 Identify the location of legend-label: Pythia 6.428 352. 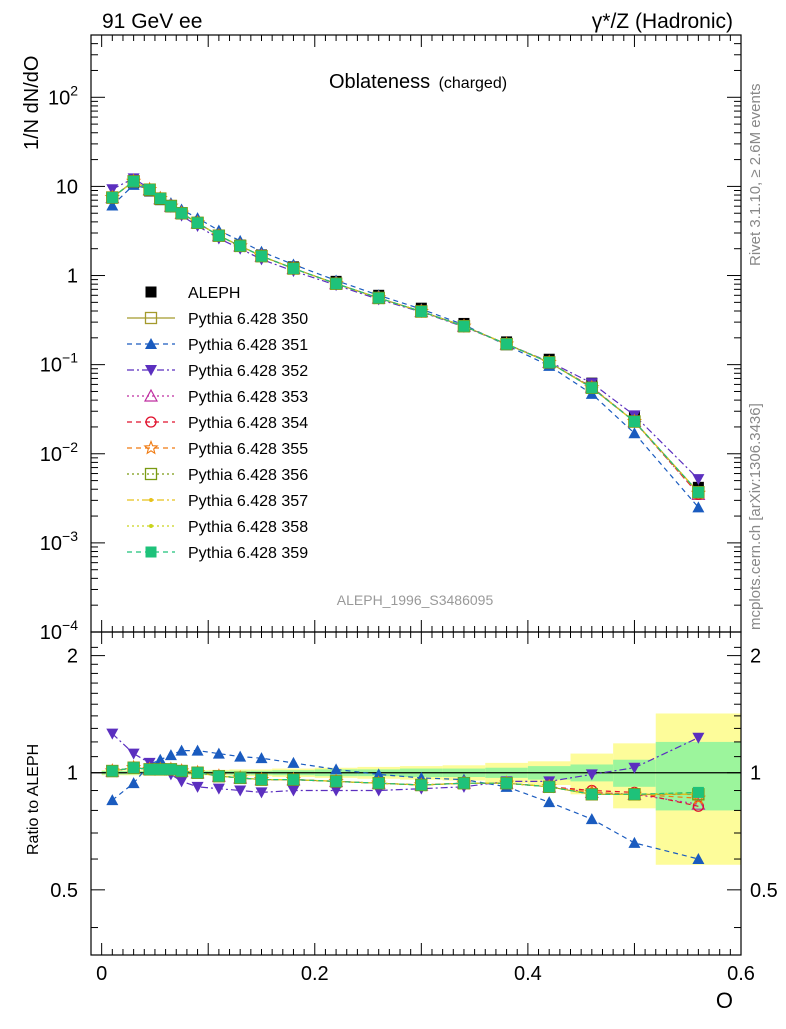
(248, 371).